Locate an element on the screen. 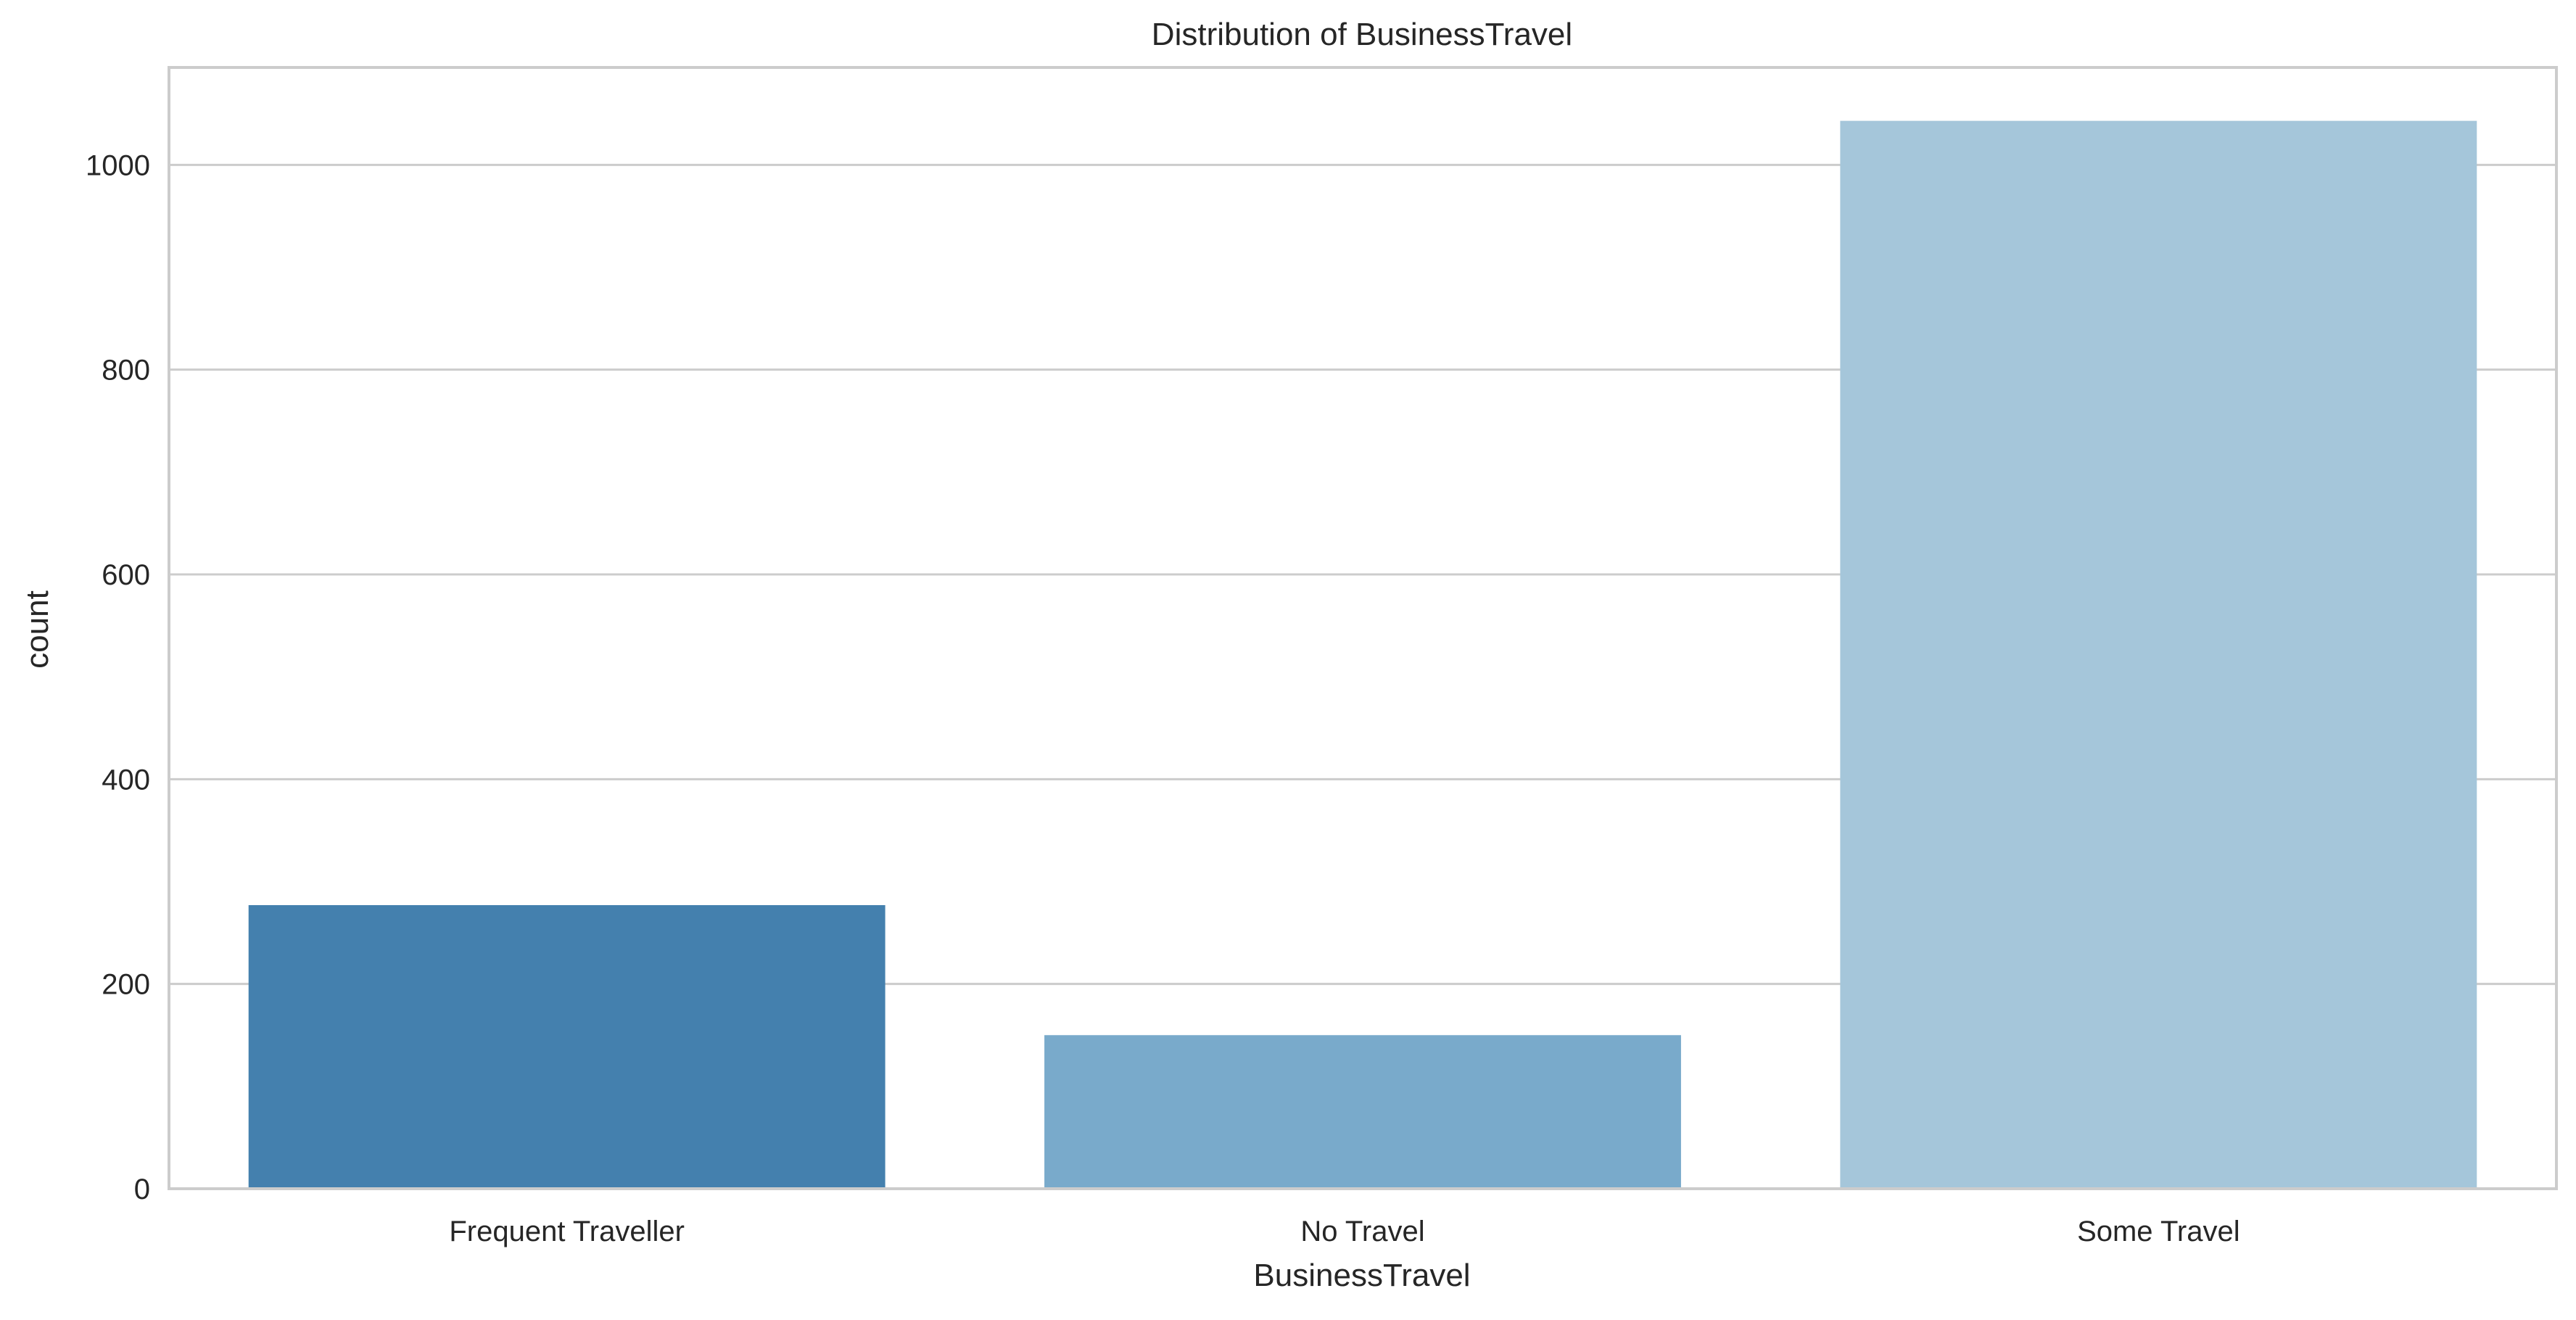 This screenshot has height=1320, width=2576. x-axis-label: BusinessTravel is located at coordinates (1361, 1275).